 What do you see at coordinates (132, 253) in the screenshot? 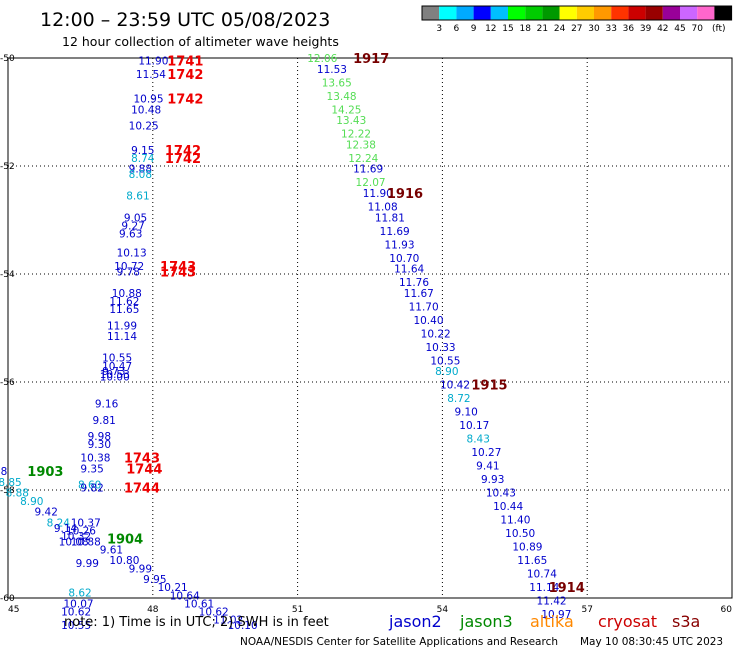
I see `swh-label: 10.13` at bounding box center [132, 253].